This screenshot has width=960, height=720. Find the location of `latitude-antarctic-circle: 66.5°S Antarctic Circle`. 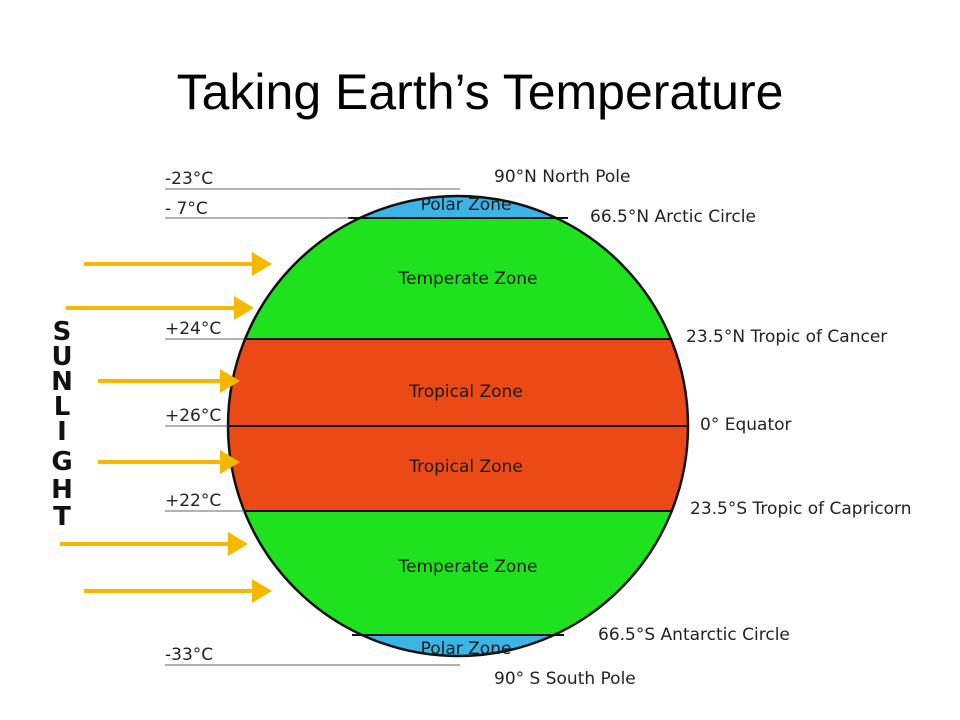

latitude-antarctic-circle: 66.5°S Antarctic Circle is located at coordinates (694, 635).